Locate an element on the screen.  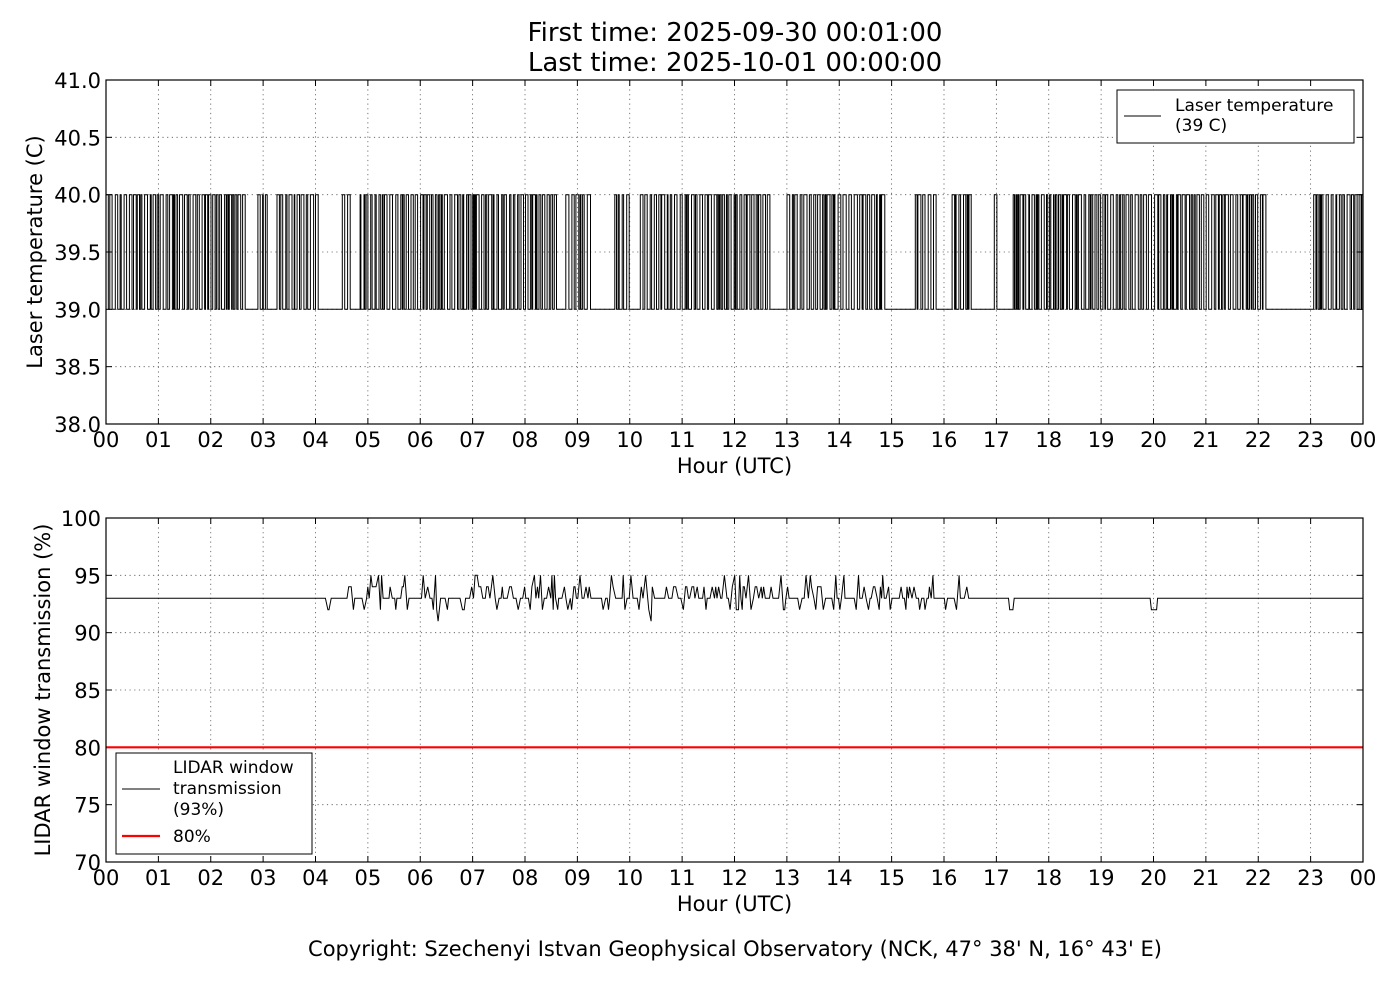
lidar-transmission-series is located at coordinates (734, 598).